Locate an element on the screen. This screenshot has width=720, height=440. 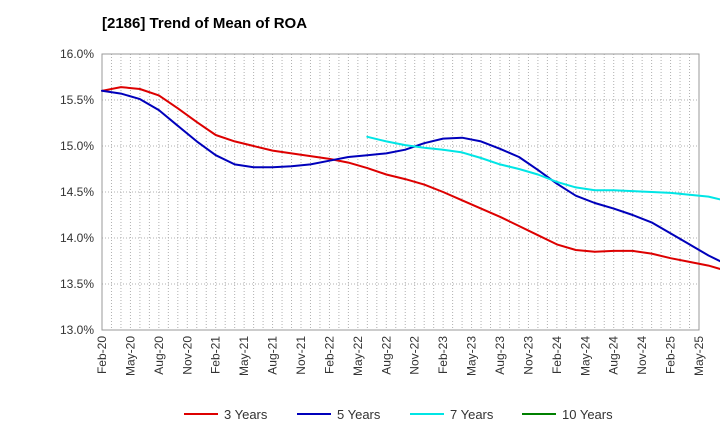
x-tick-label: May-22 is located at coordinates (358, 356).